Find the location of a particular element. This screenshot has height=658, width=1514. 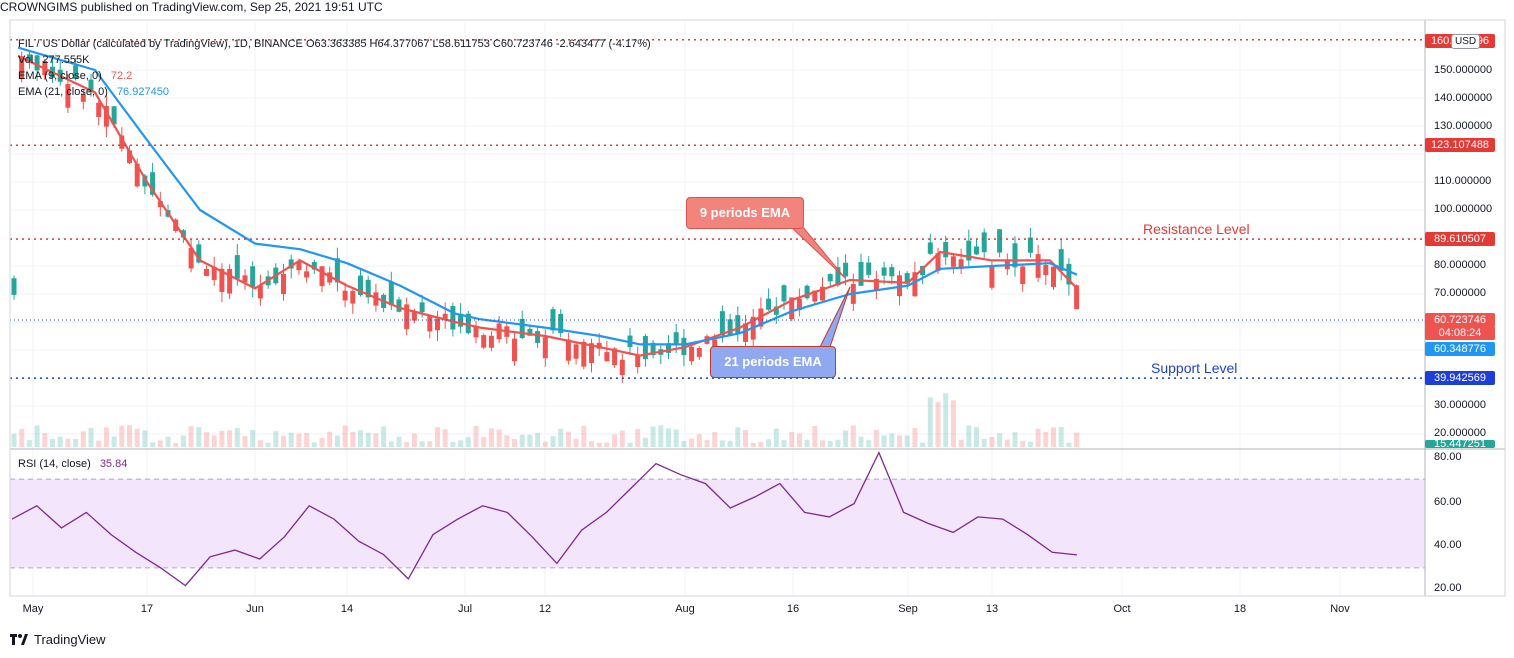

rsi-value: 35.84 is located at coordinates (113, 464).